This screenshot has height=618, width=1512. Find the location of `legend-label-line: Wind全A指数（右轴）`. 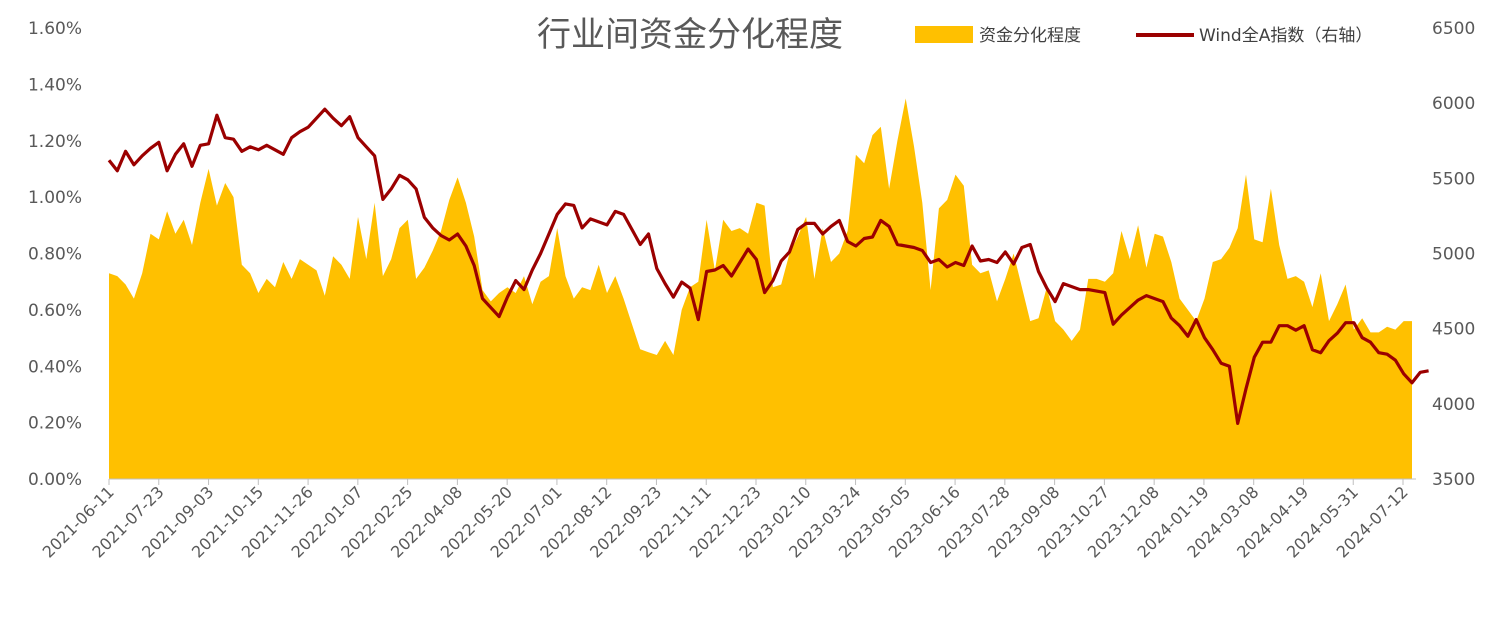

legend-label-line: Wind全A指数（右轴） is located at coordinates (1285, 36).